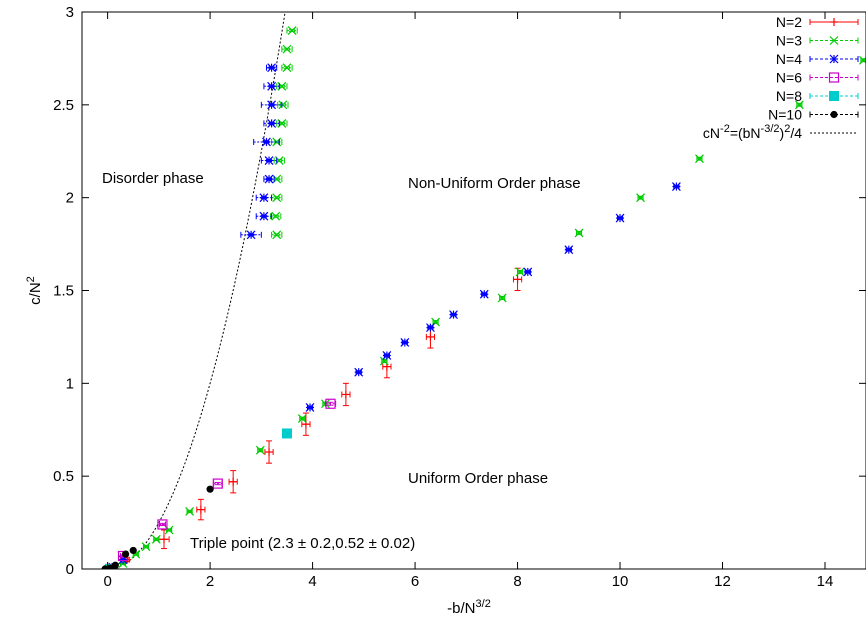 The width and height of the screenshot is (866, 625). Describe the element at coordinates (70, 12) in the screenshot. I see `y-tick-label: 3` at that location.